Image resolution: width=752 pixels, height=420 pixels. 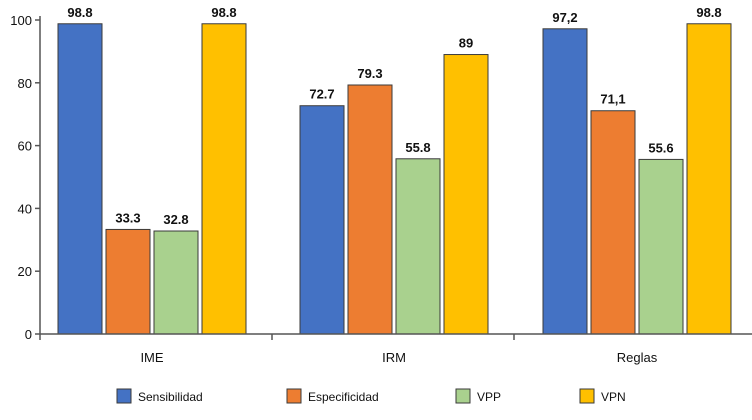 I want to click on bar-sensibilidad-irm, so click(x=322, y=220).